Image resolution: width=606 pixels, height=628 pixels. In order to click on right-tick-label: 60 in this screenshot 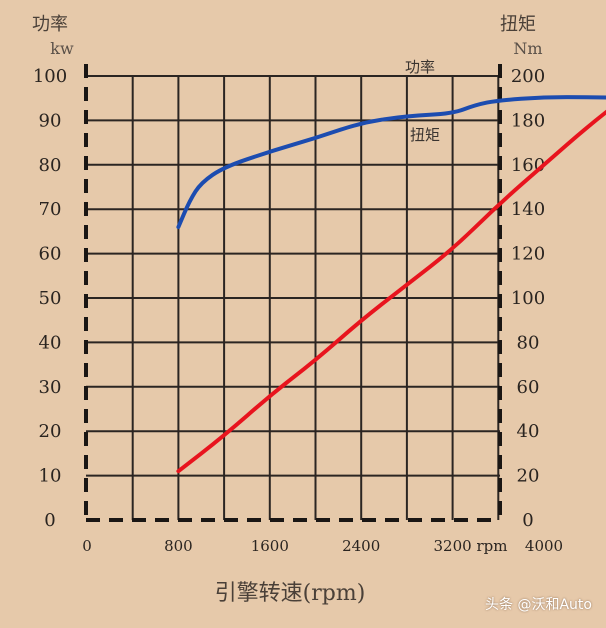, I will do `click(528, 387)`.